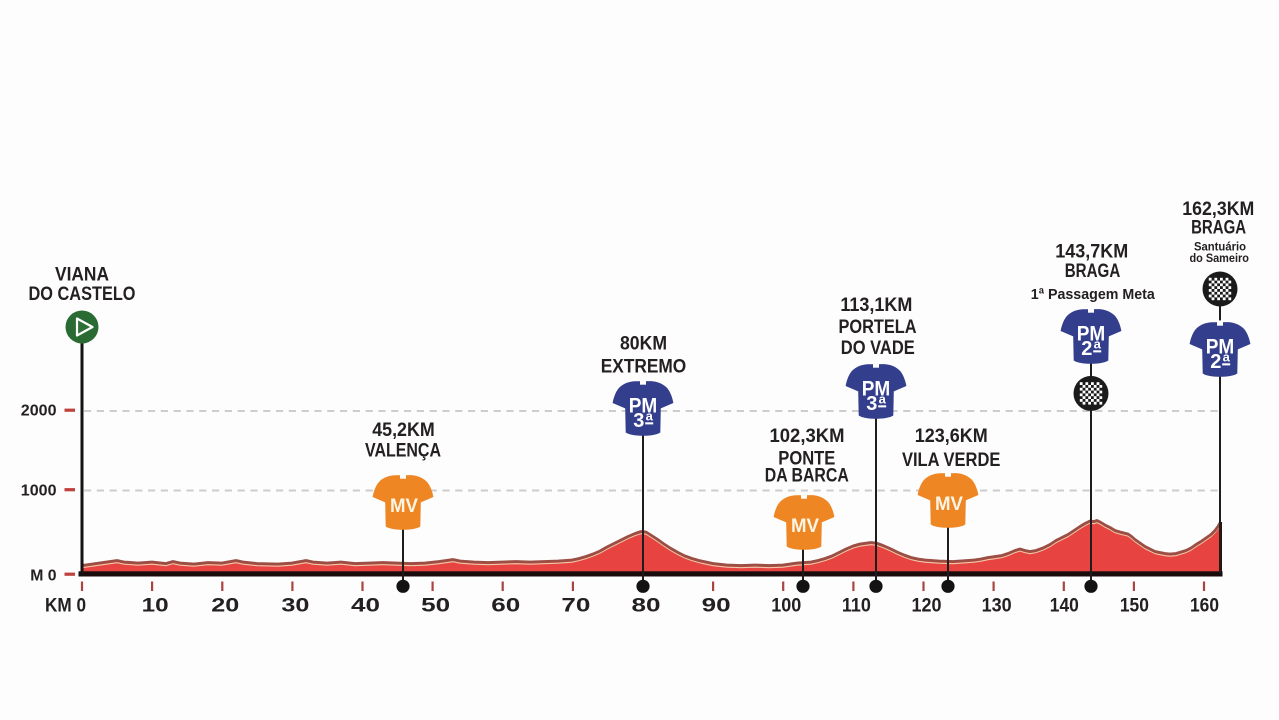  I want to click on svg-text: 10, so click(155, 606).